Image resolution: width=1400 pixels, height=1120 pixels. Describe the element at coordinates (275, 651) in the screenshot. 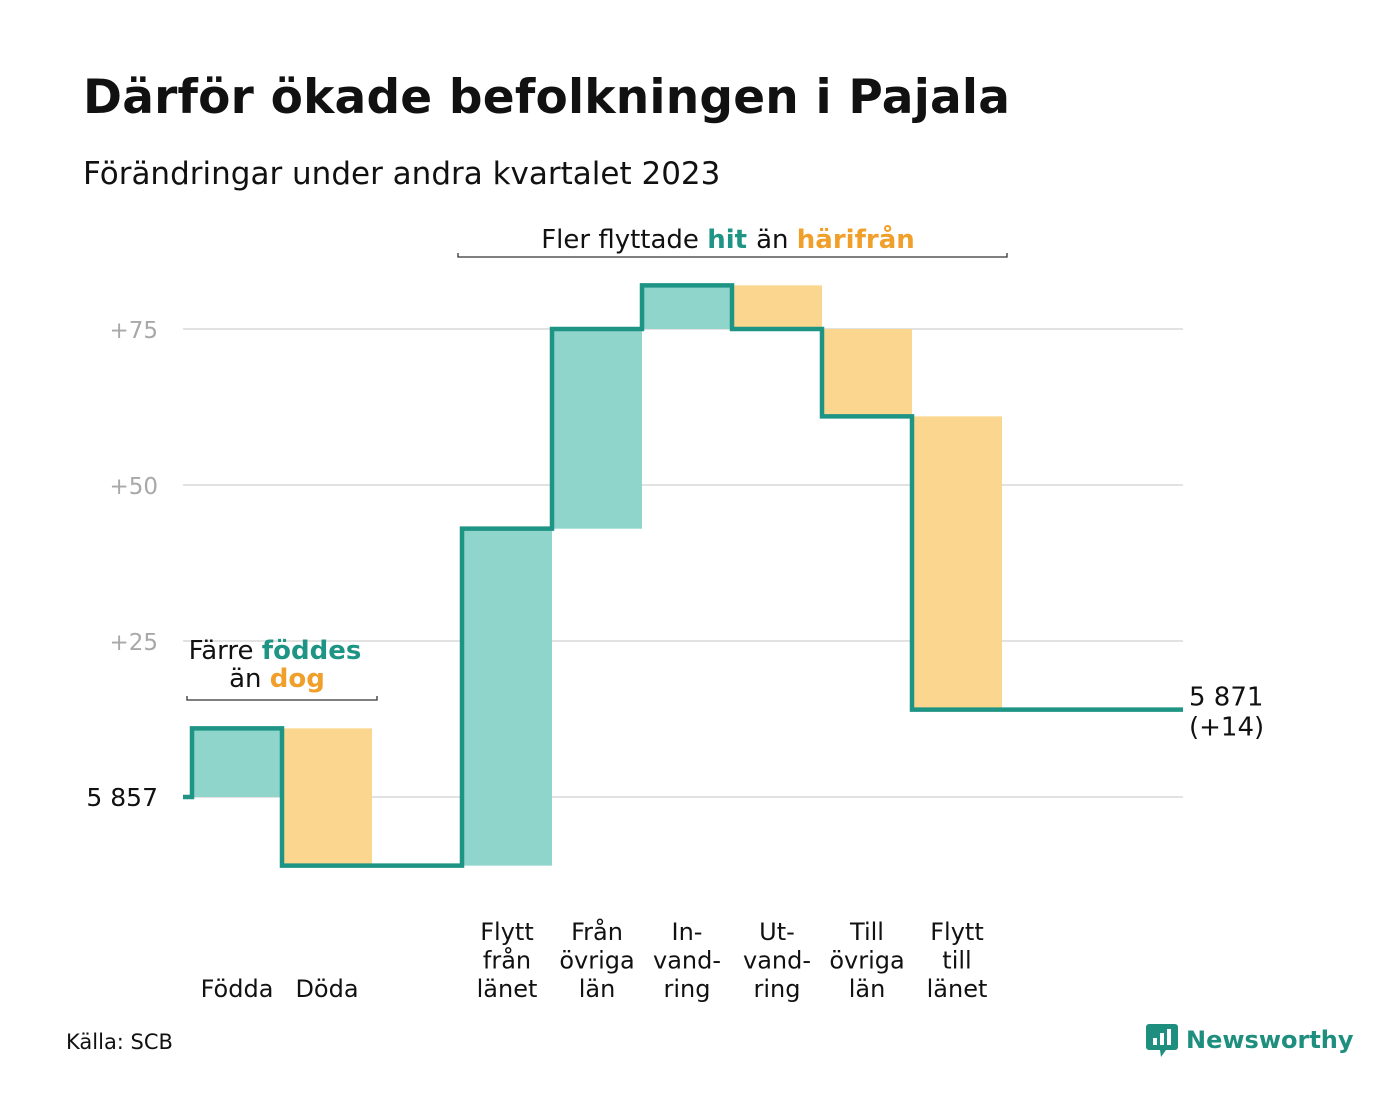

I see `natural-change-annotation: Färre föddes` at that location.